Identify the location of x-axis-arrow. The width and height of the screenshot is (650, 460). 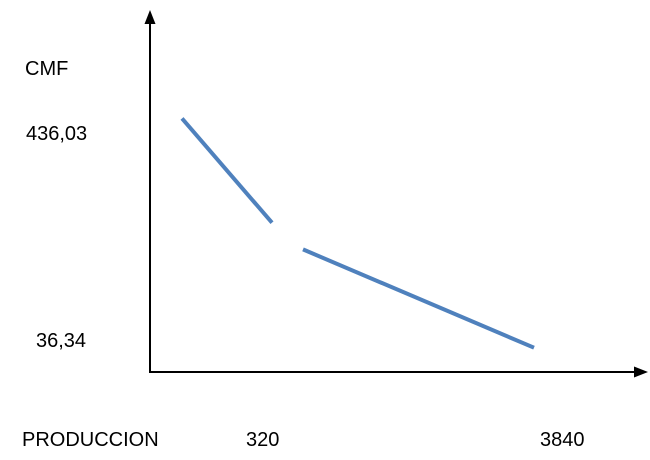
(641, 372).